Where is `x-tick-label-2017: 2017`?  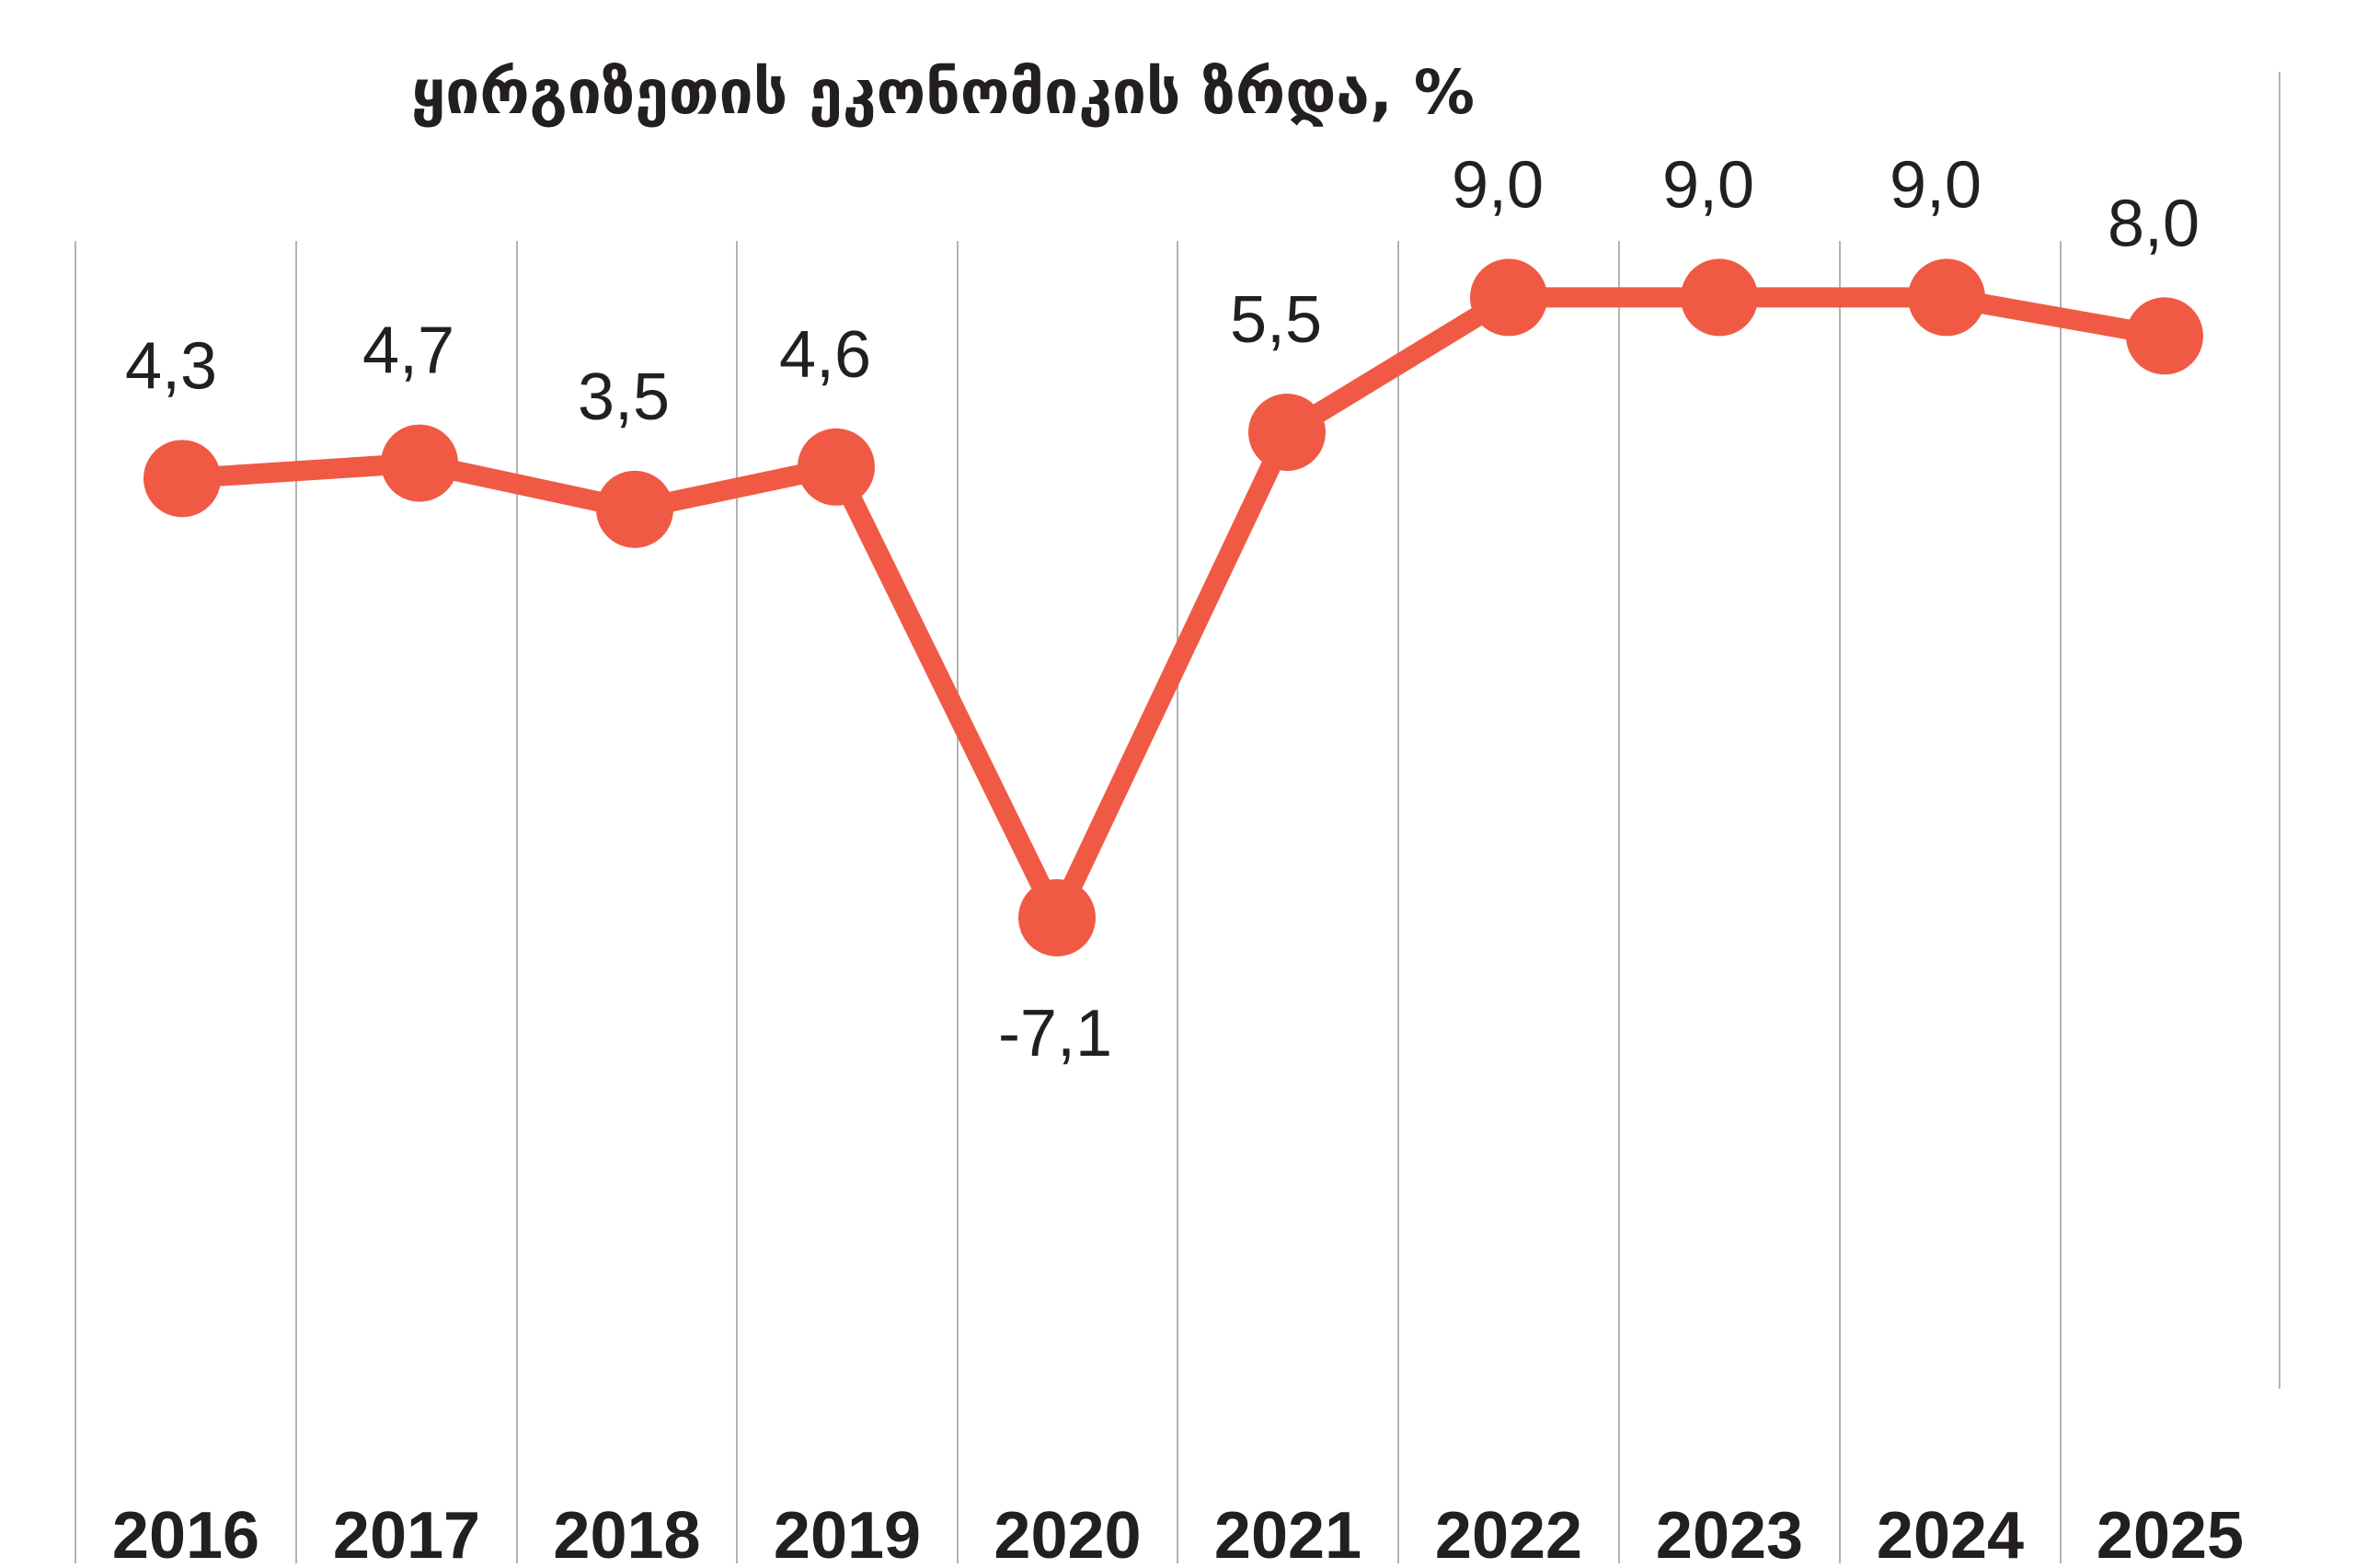
x-tick-label-2017: 2017 is located at coordinates (406, 1533).